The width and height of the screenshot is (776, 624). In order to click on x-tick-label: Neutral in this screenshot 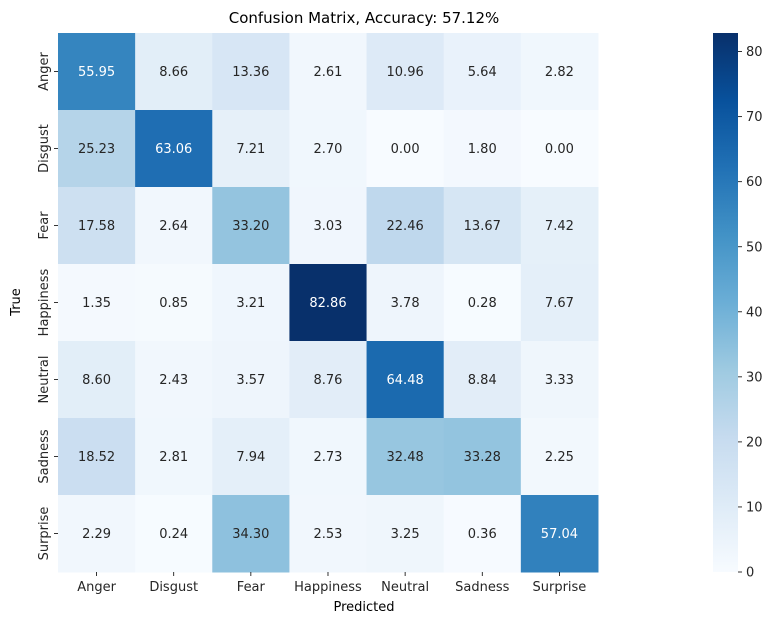, I will do `click(405, 587)`.